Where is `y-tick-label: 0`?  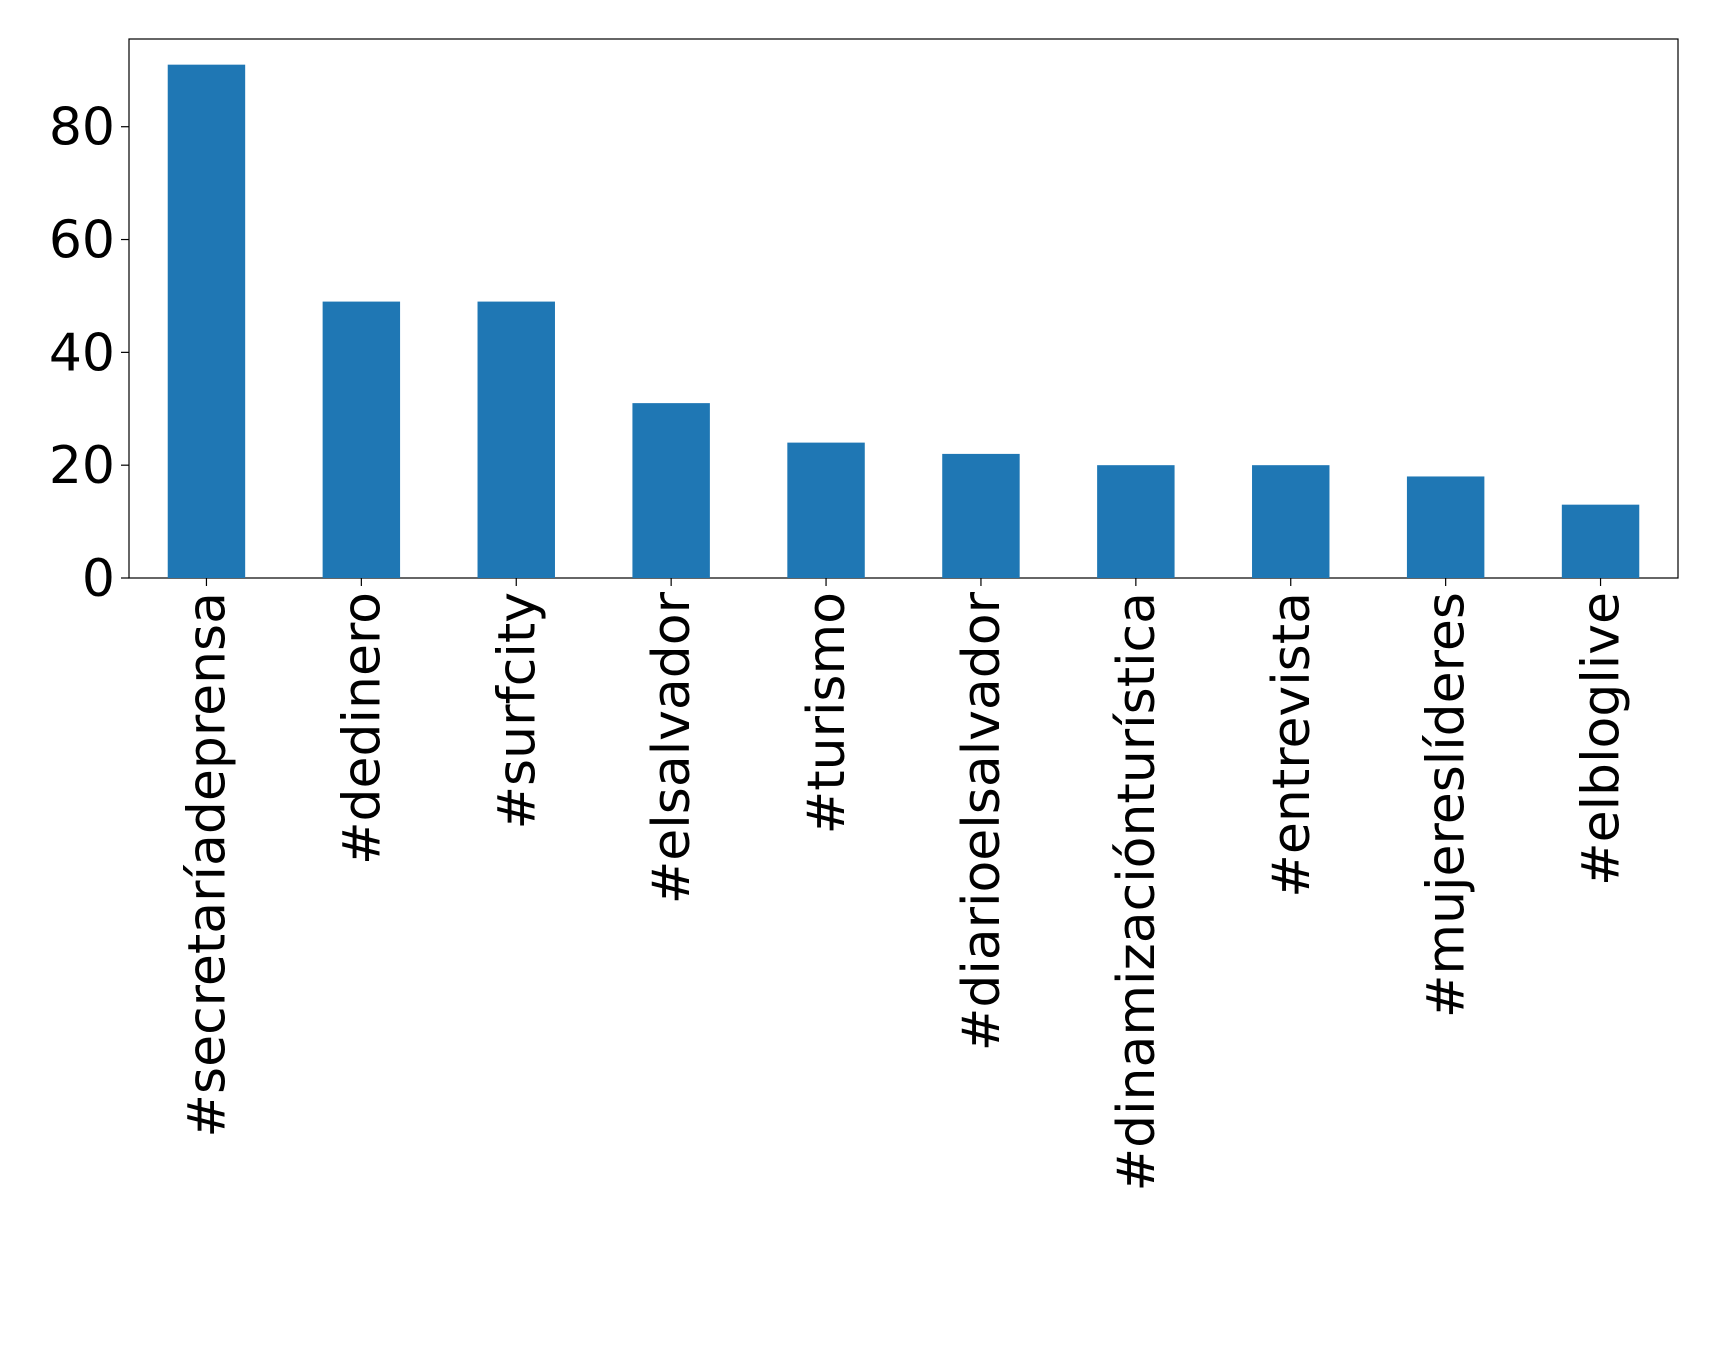
y-tick-label: 0 is located at coordinates (98, 579).